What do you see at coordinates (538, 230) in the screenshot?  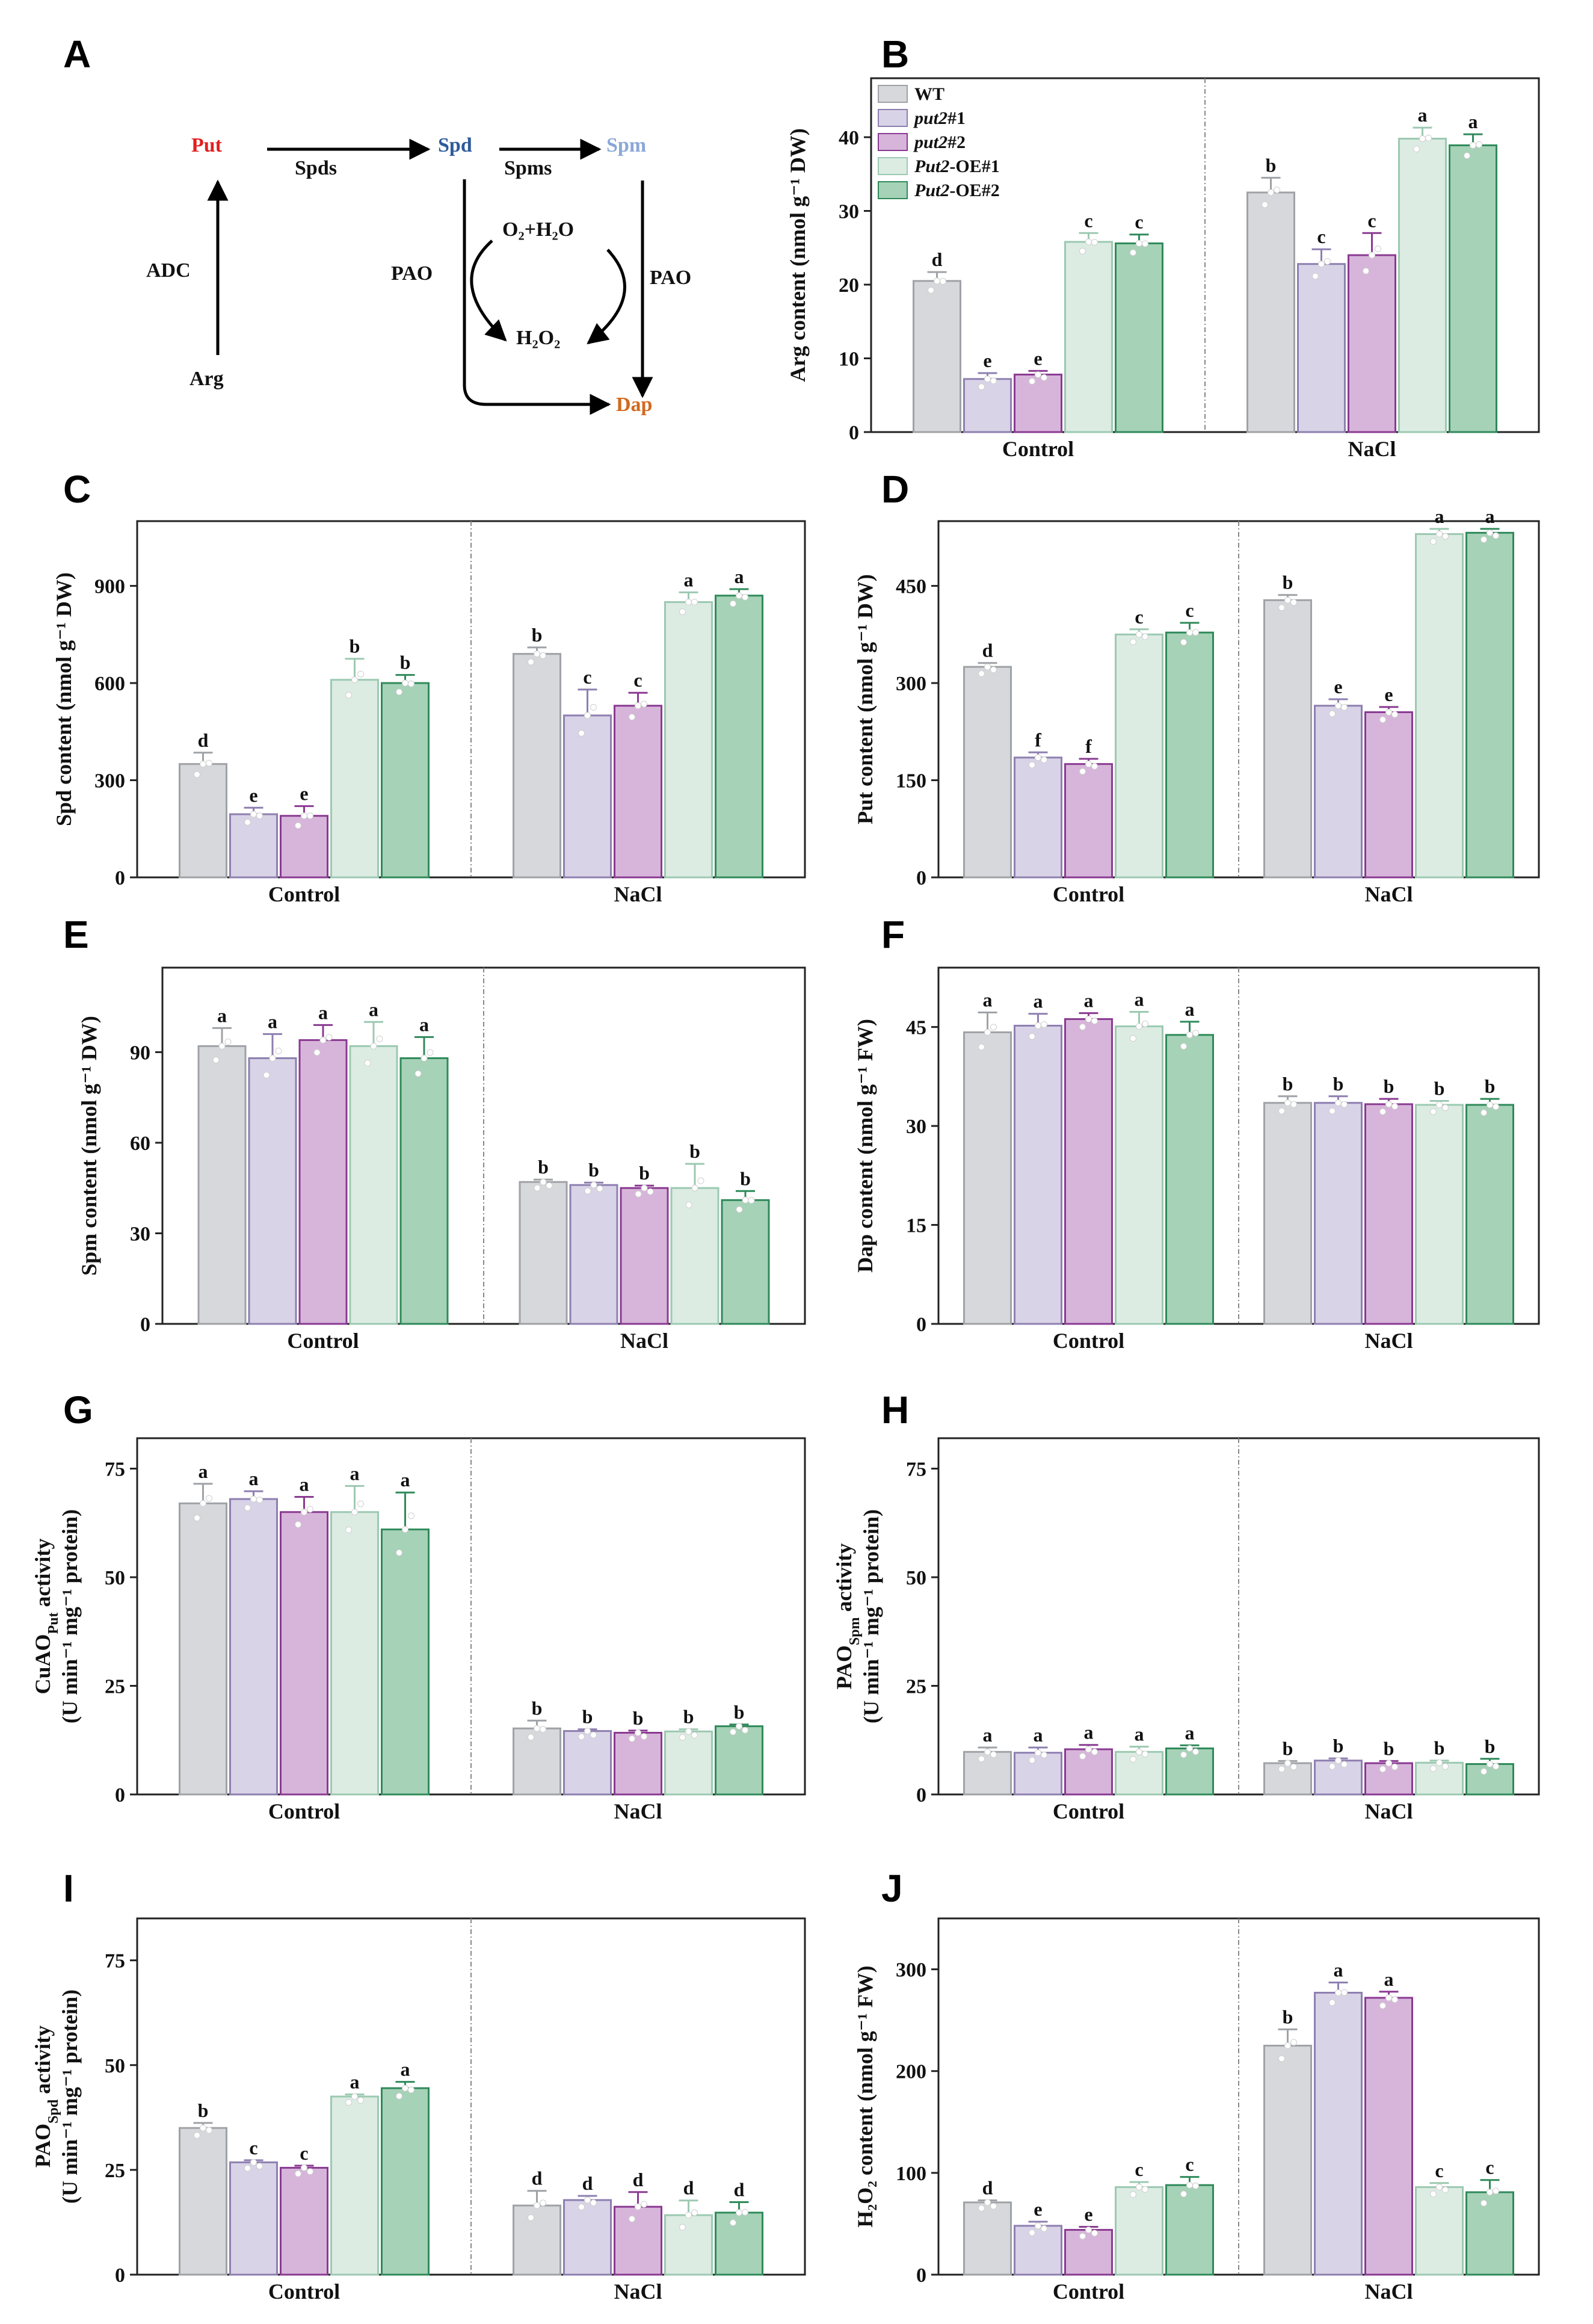 I see `node-o2-h2o: O₂+H₂O` at bounding box center [538, 230].